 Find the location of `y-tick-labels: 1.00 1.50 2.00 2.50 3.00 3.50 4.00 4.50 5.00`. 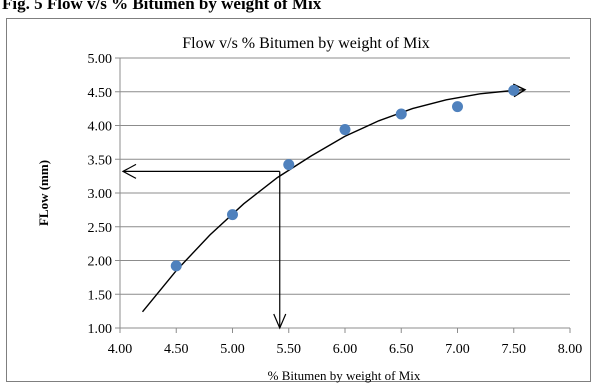

y-tick-labels: 1.00 1.50 2.00 2.50 3.00 3.50 4.00 4.50 5.00 is located at coordinates (100, 194).